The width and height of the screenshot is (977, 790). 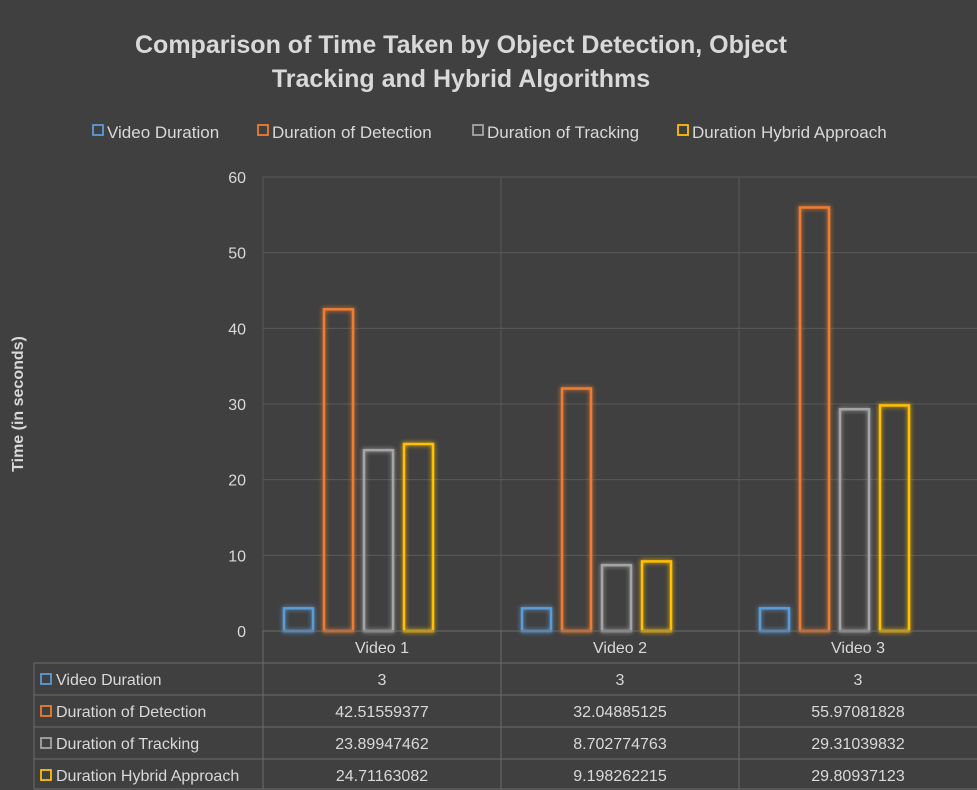 I want to click on table-cell-video-3: 29.31039832, so click(x=858, y=744).